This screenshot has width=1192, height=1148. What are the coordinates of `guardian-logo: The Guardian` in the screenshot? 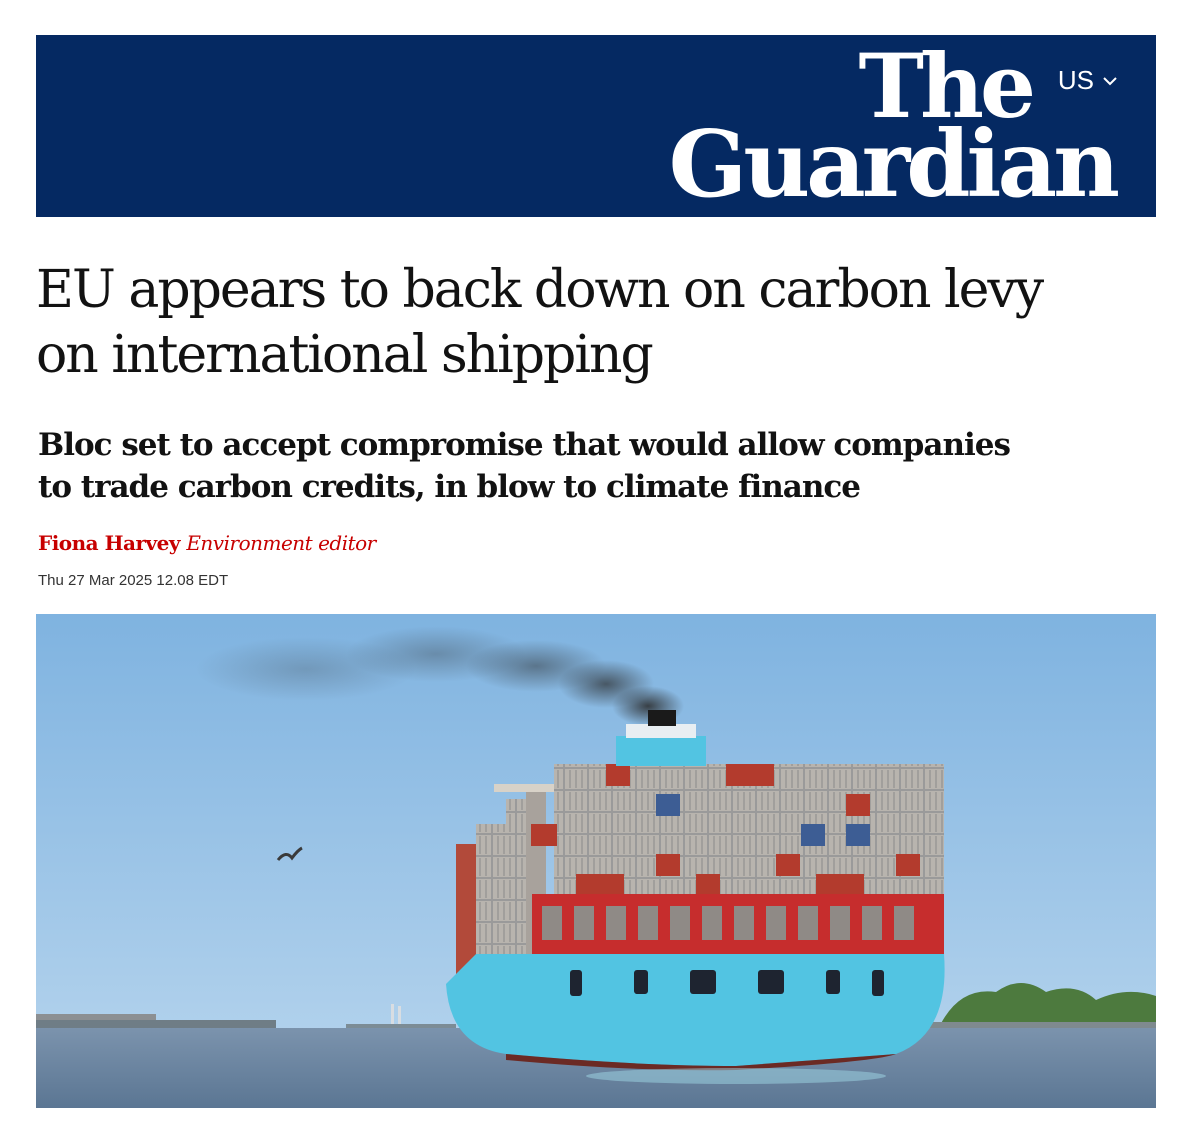 It's located at (894, 126).